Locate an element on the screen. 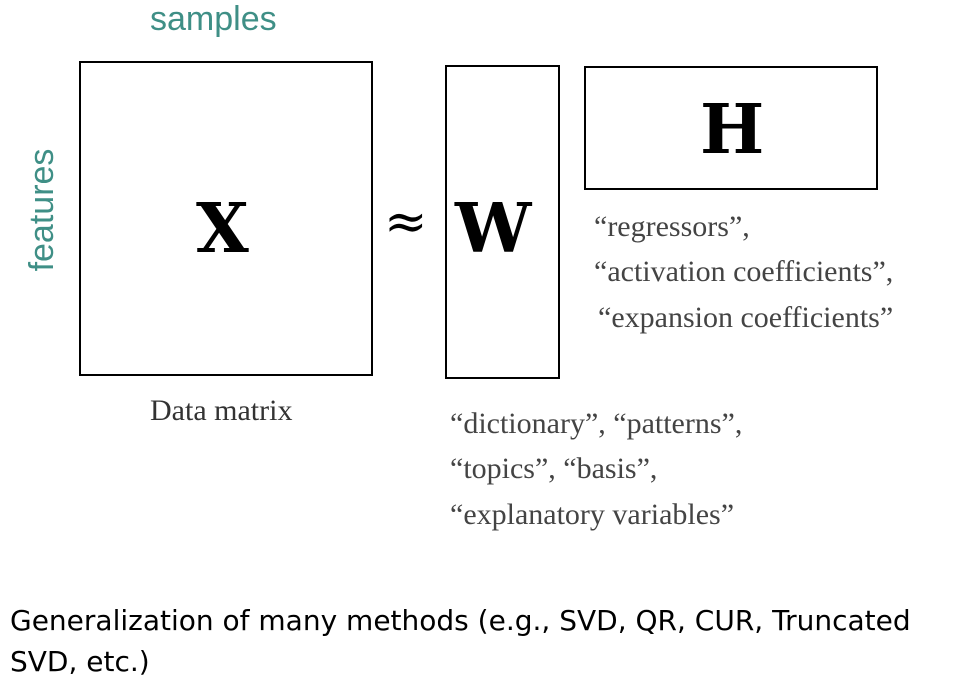 This screenshot has width=971, height=687. x-matrix-letter: X is located at coordinates (222, 229).